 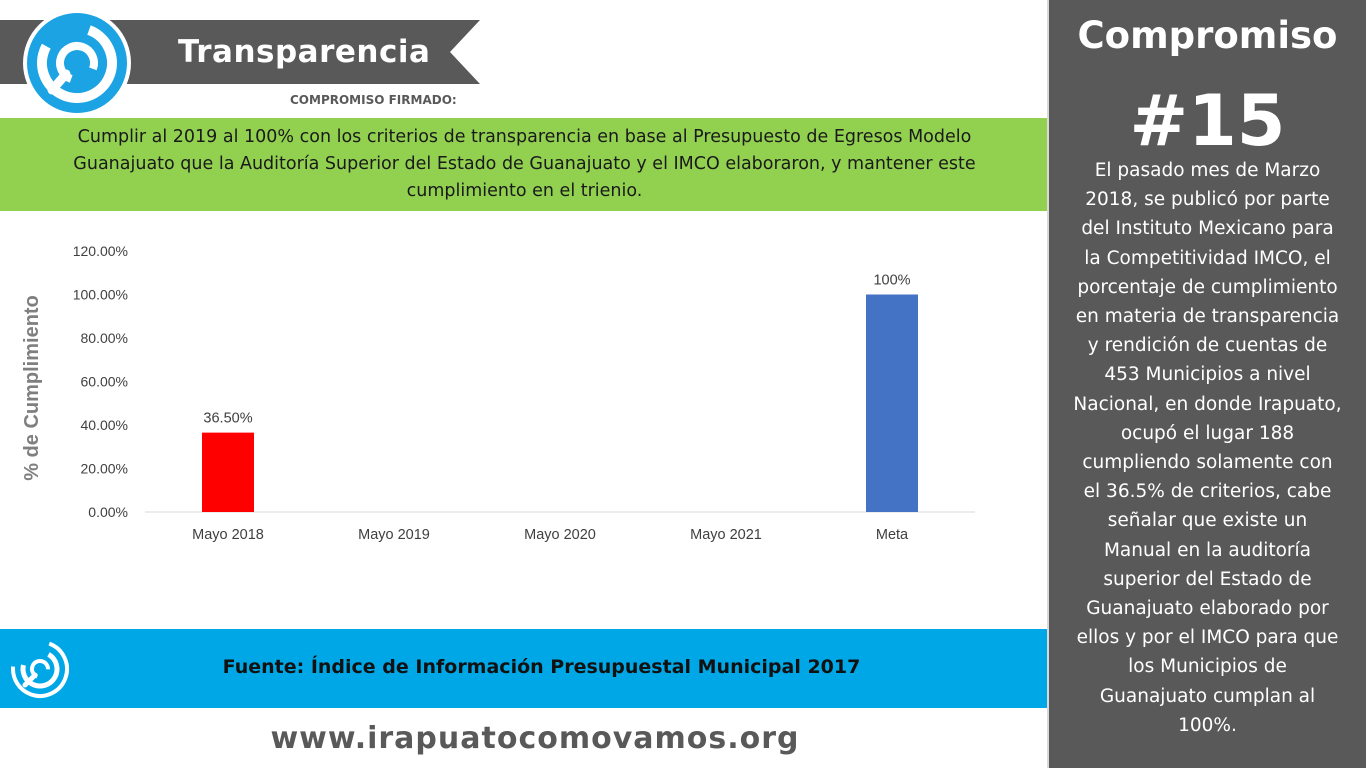 What do you see at coordinates (726, 535) in the screenshot?
I see `x-tick-label: Mayo 2021` at bounding box center [726, 535].